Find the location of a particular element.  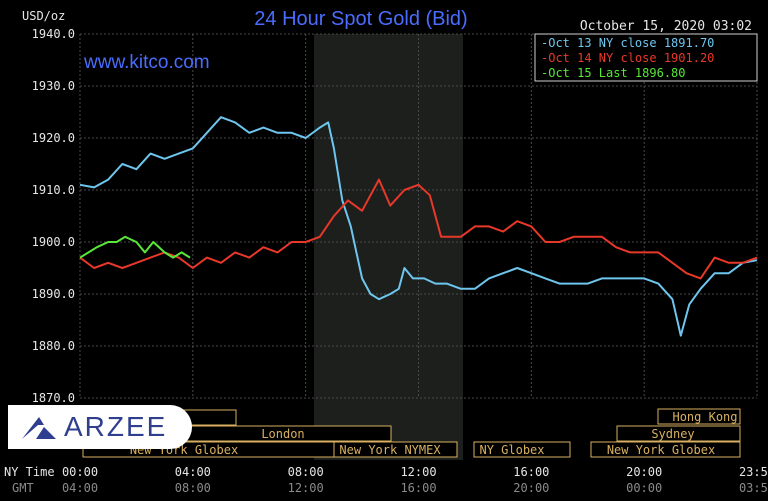

y-tick-label: 1930.0 is located at coordinates (53, 86).